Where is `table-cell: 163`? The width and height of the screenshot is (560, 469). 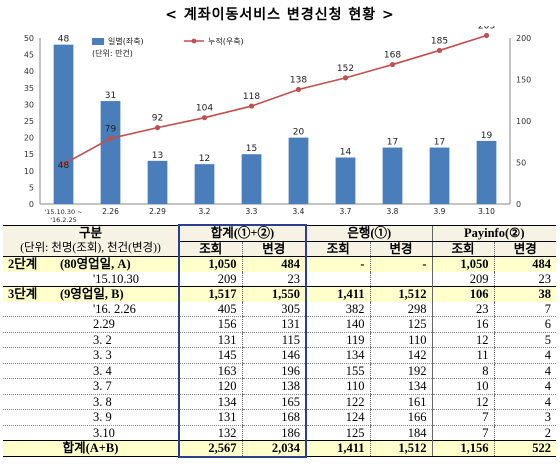 table-cell: 163 is located at coordinates (210, 371).